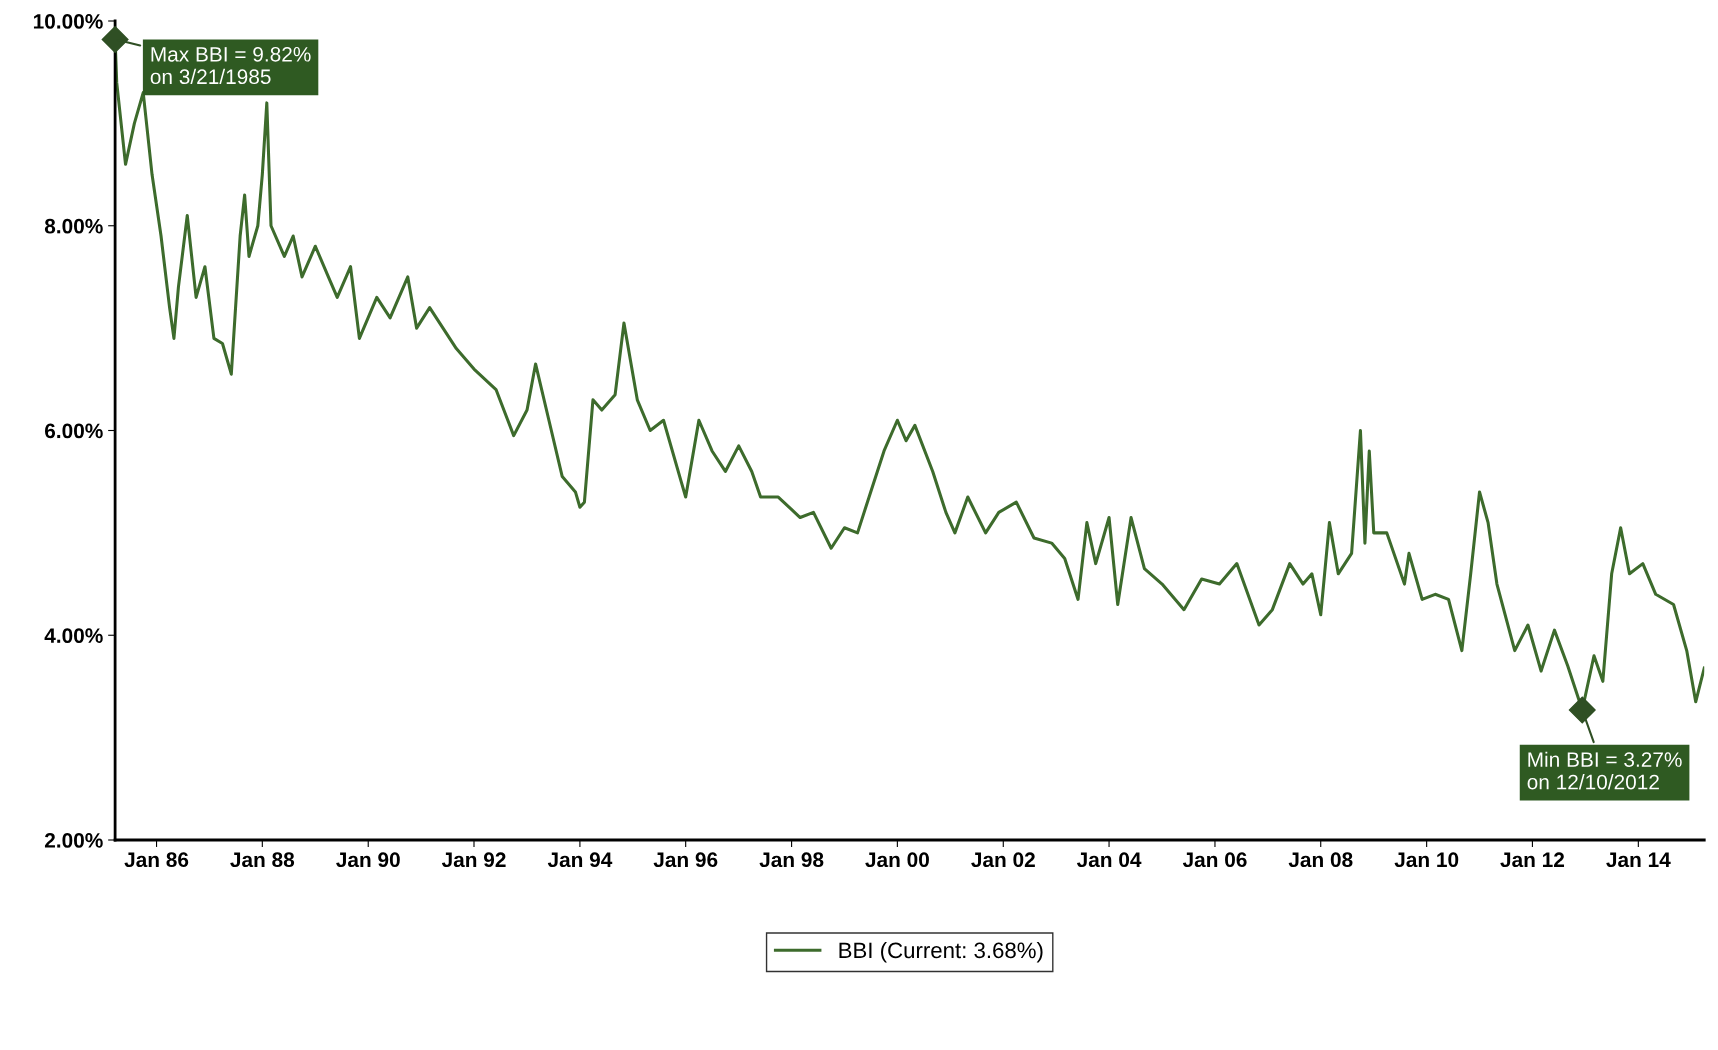  Describe the element at coordinates (156, 860) in the screenshot. I see `x-tick-label: Jan 86` at that location.